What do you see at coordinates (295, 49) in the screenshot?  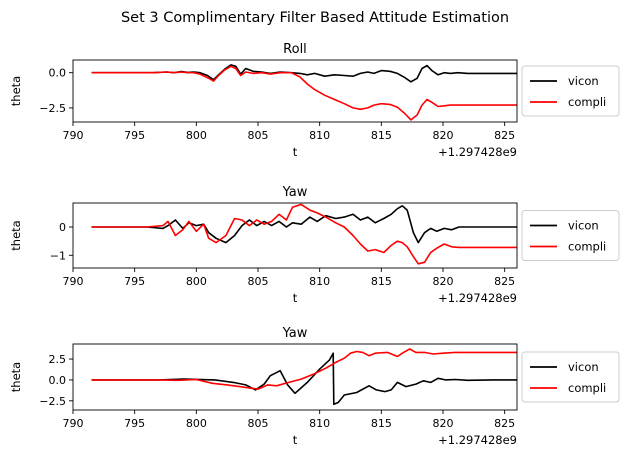 I see `subplot-title: Roll` at bounding box center [295, 49].